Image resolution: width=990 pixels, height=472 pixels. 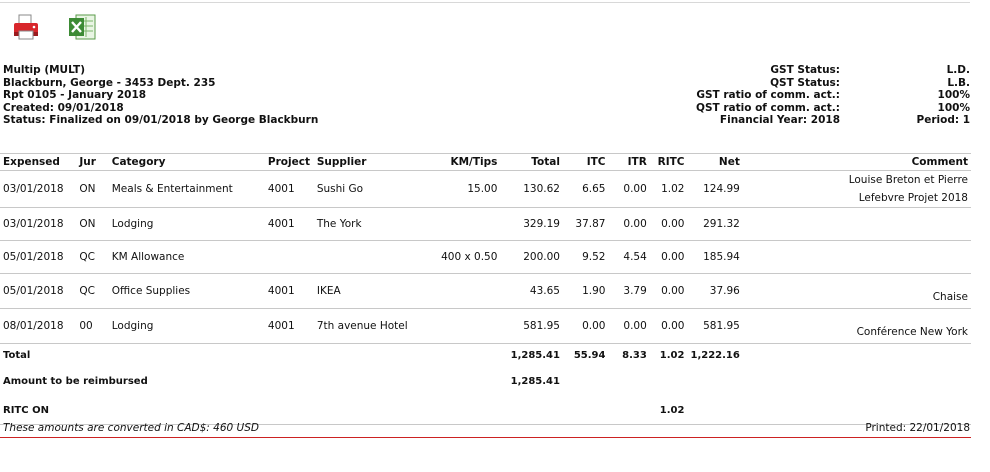 I want to click on excel-icon, so click(x=82, y=27).